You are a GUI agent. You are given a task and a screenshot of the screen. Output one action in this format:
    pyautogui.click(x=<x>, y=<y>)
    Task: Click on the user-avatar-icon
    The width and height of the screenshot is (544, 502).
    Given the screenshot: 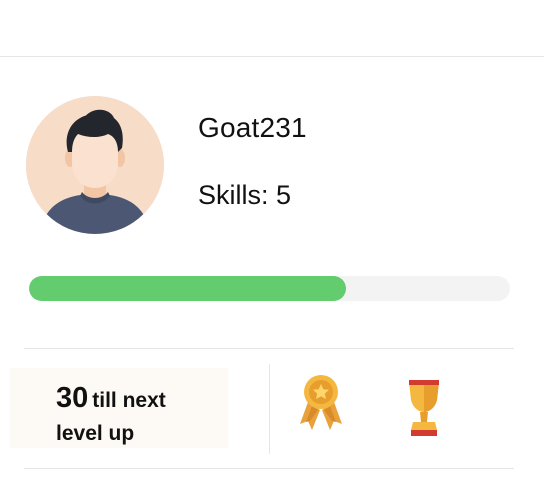 What is the action you would take?
    pyautogui.click(x=95, y=165)
    